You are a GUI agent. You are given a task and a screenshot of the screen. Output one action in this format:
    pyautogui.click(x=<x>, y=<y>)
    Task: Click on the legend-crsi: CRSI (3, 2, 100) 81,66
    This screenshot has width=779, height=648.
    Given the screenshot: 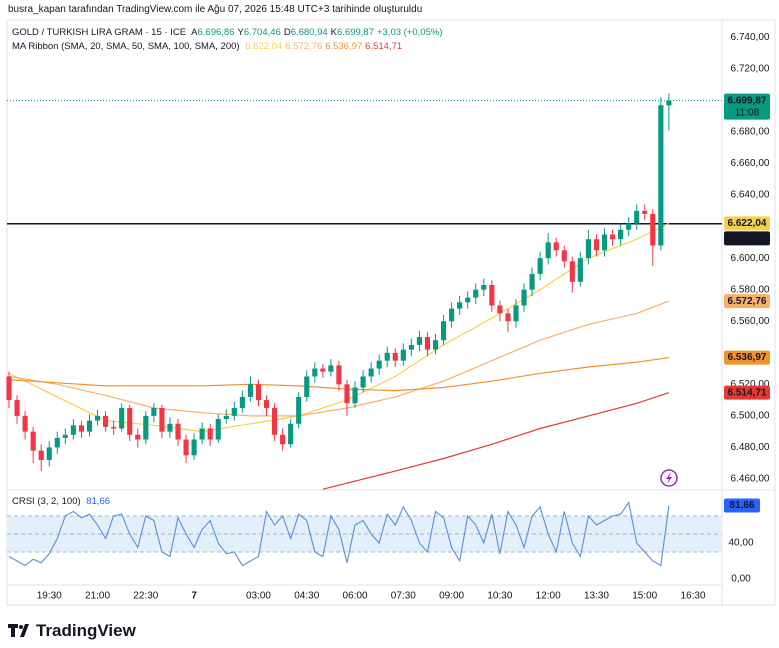 What is the action you would take?
    pyautogui.click(x=62, y=501)
    